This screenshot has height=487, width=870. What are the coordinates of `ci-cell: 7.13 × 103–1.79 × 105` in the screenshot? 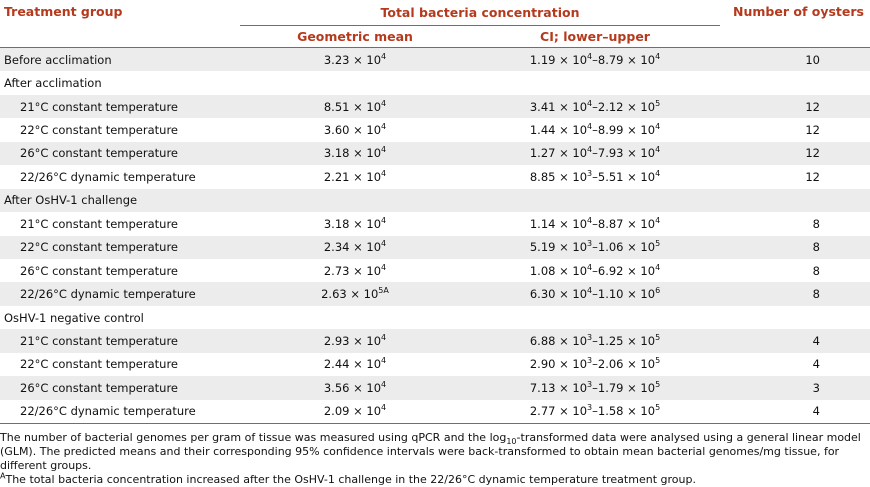 It's located at (595, 388).